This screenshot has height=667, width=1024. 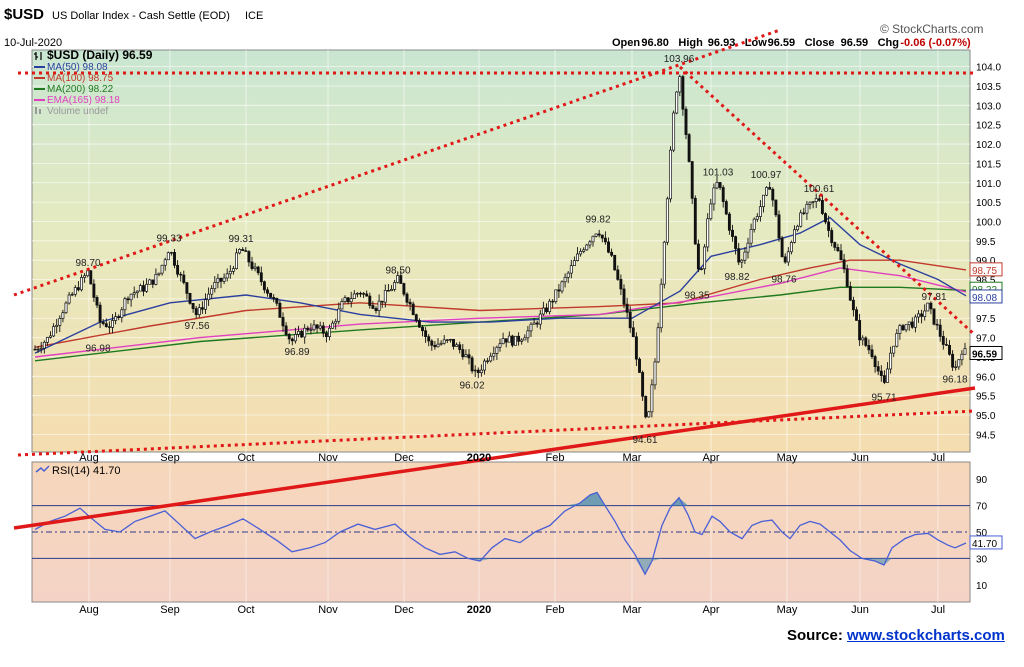 I want to click on legend-entry: Volume undef, so click(x=77, y=111).